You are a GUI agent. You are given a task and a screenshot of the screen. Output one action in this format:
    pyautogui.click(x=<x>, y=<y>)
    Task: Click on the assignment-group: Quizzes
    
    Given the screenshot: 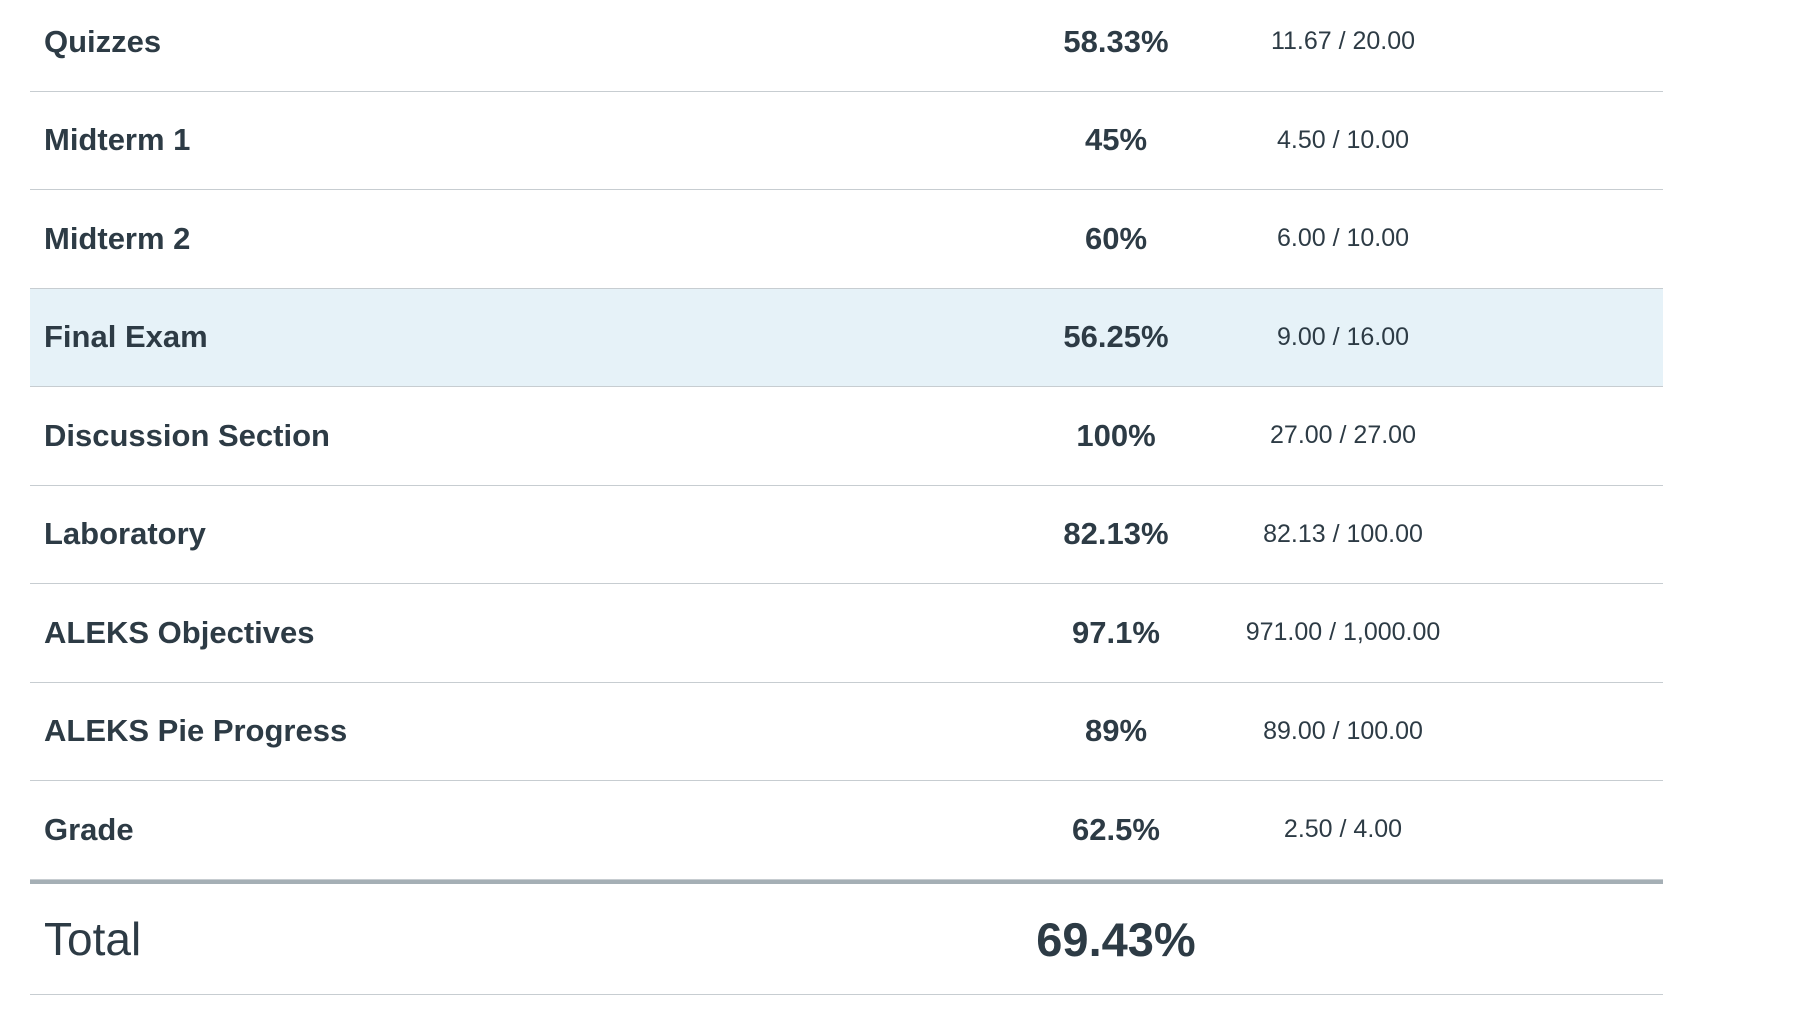 What is the action you would take?
    pyautogui.click(x=103, y=41)
    